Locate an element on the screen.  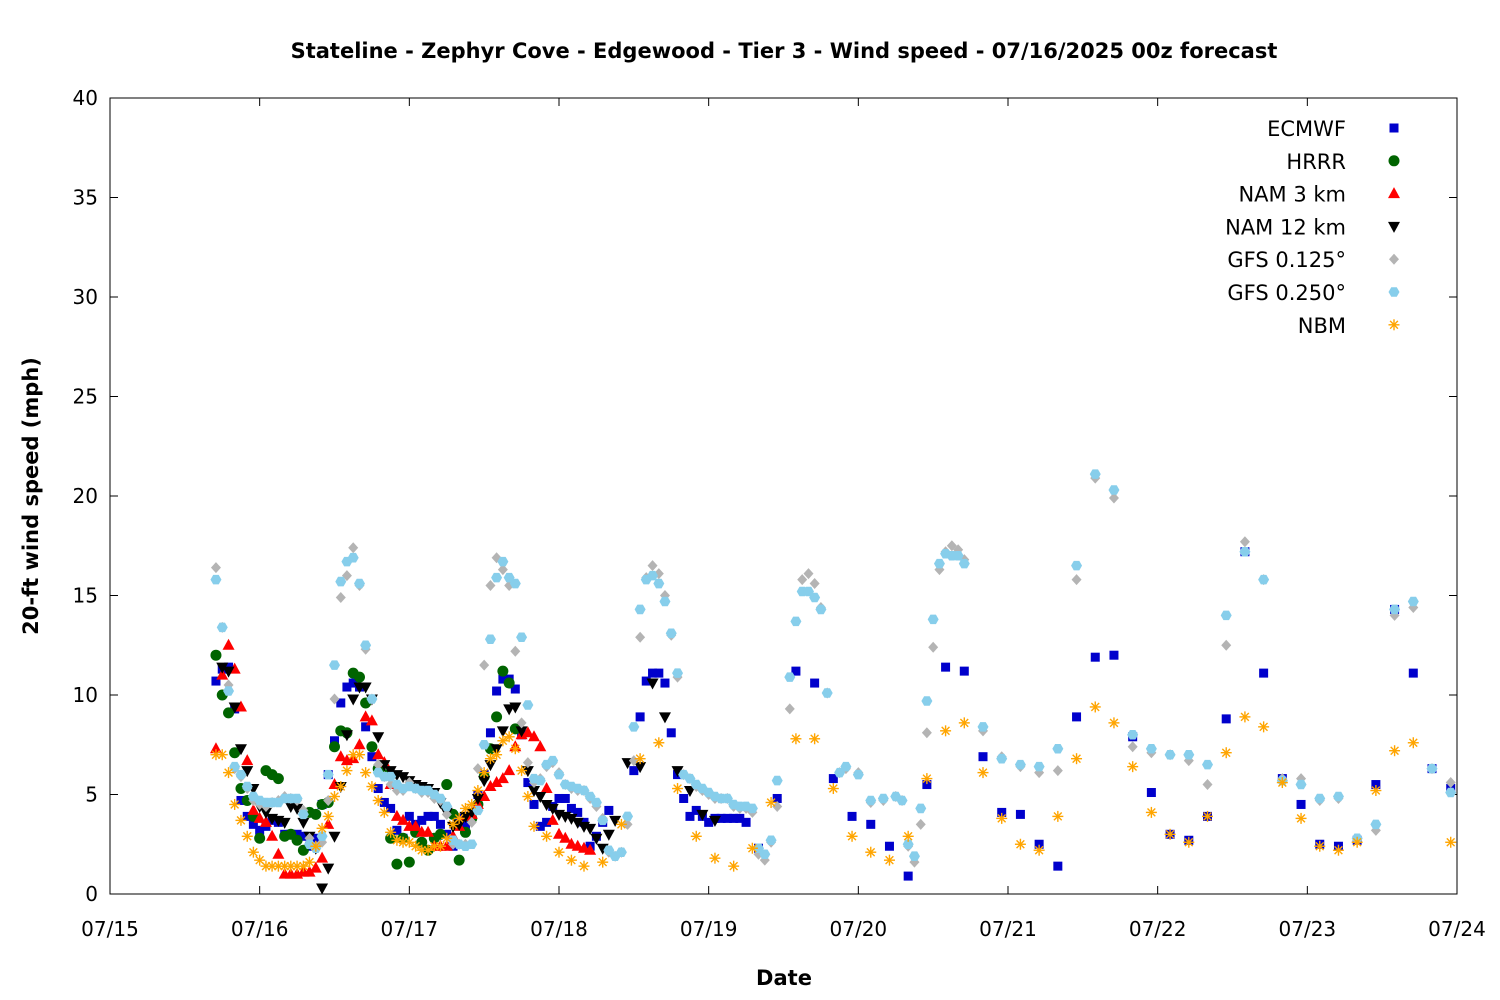
y-tick-label: 20 is located at coordinates (85, 496).